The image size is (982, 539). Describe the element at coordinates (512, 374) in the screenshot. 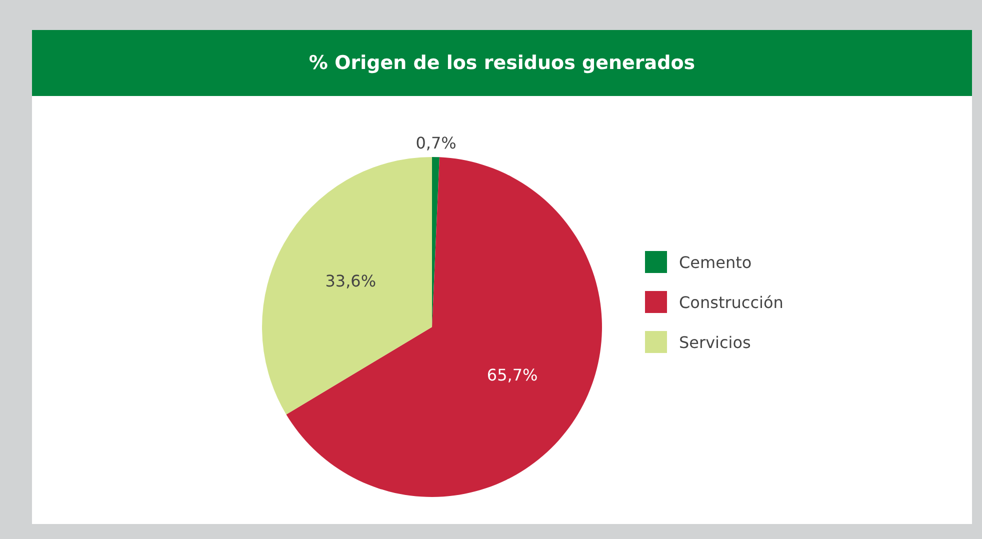

I see `data-label: 65,7%` at that location.